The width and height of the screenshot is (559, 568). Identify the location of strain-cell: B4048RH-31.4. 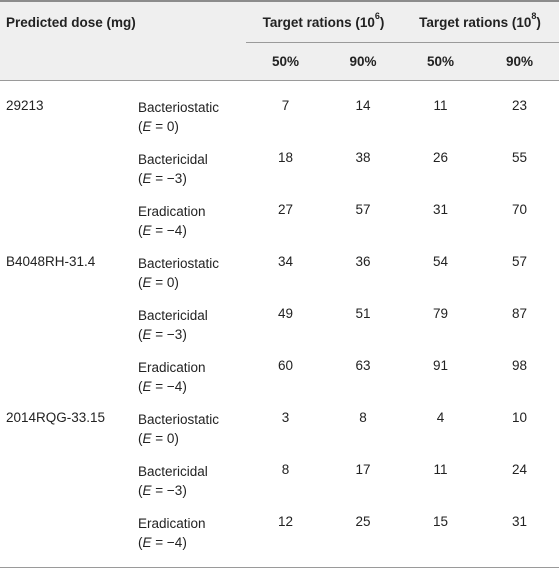
(51, 261).